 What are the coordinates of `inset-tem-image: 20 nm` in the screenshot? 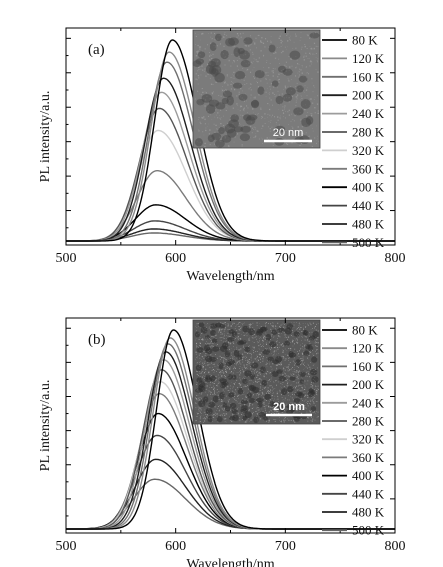 It's located at (256, 89).